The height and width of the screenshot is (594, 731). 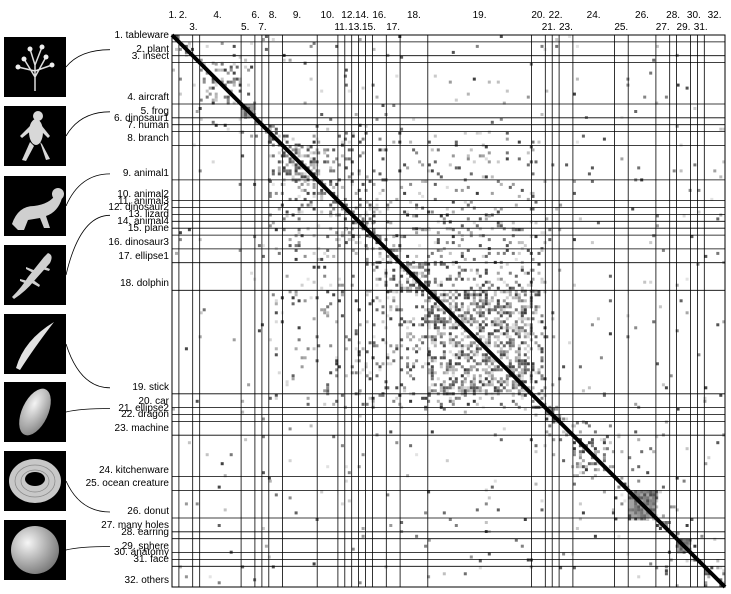 What do you see at coordinates (88, 124) in the screenshot?
I see `leader-line` at bounding box center [88, 124].